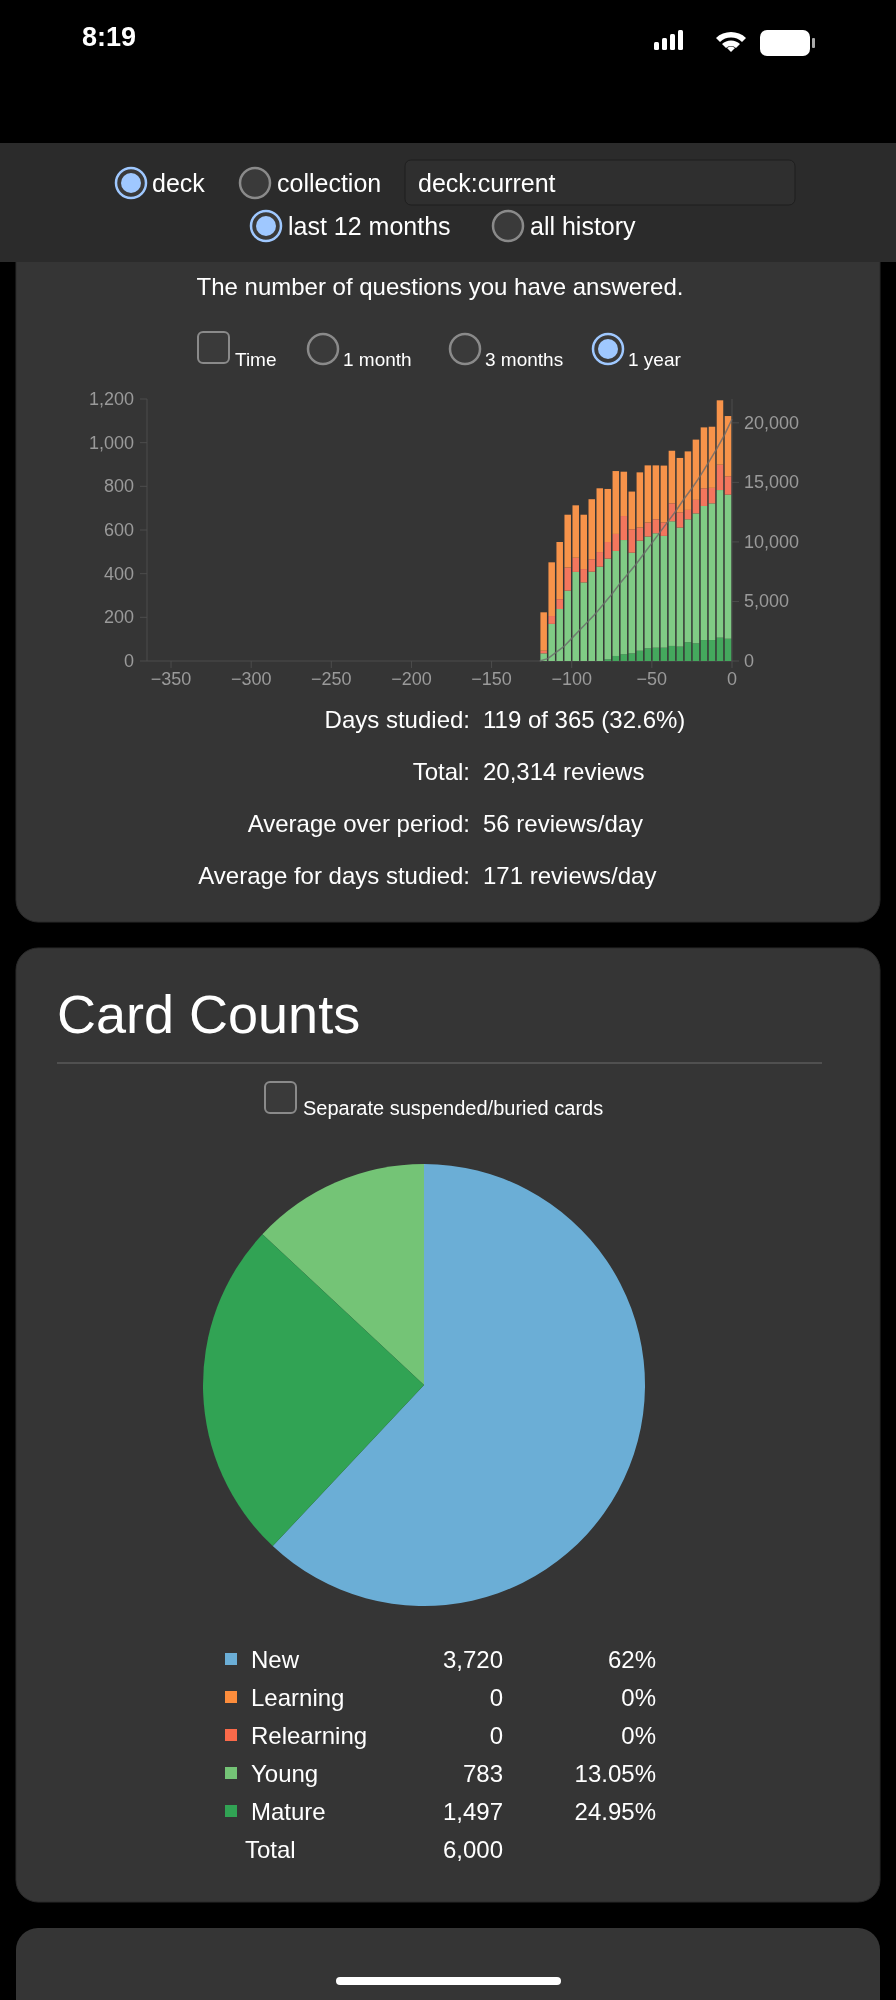 The width and height of the screenshot is (896, 2000). What do you see at coordinates (631, 1659) in the screenshot?
I see `text: 62%` at bounding box center [631, 1659].